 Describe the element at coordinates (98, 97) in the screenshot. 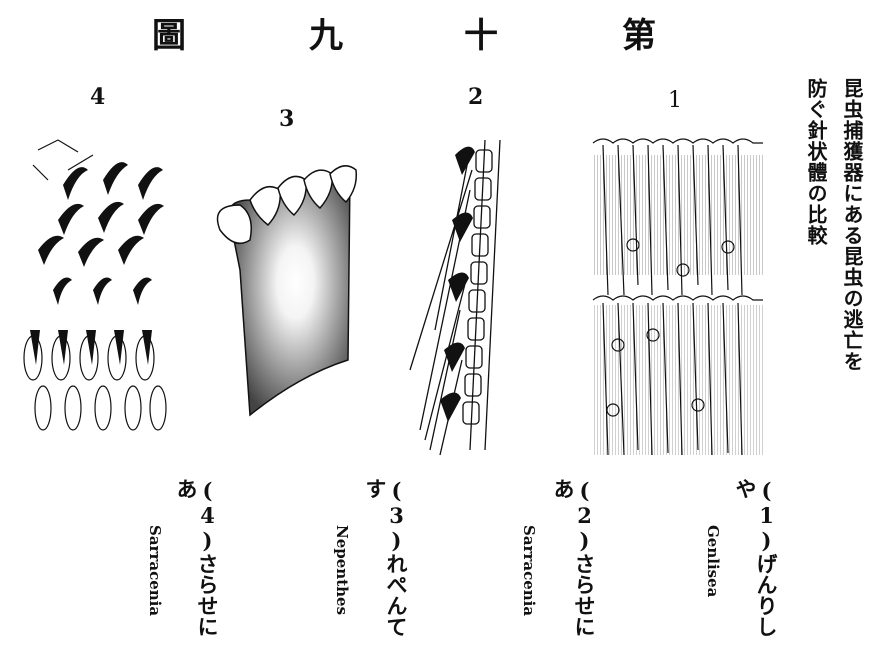

I see `figure-number-4: 4` at that location.